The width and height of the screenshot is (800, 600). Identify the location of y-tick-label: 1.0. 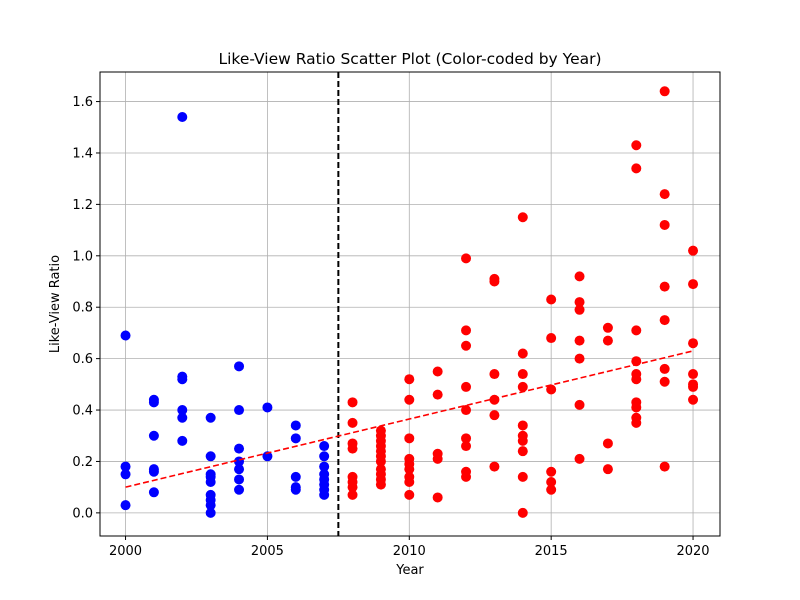
(82, 256).